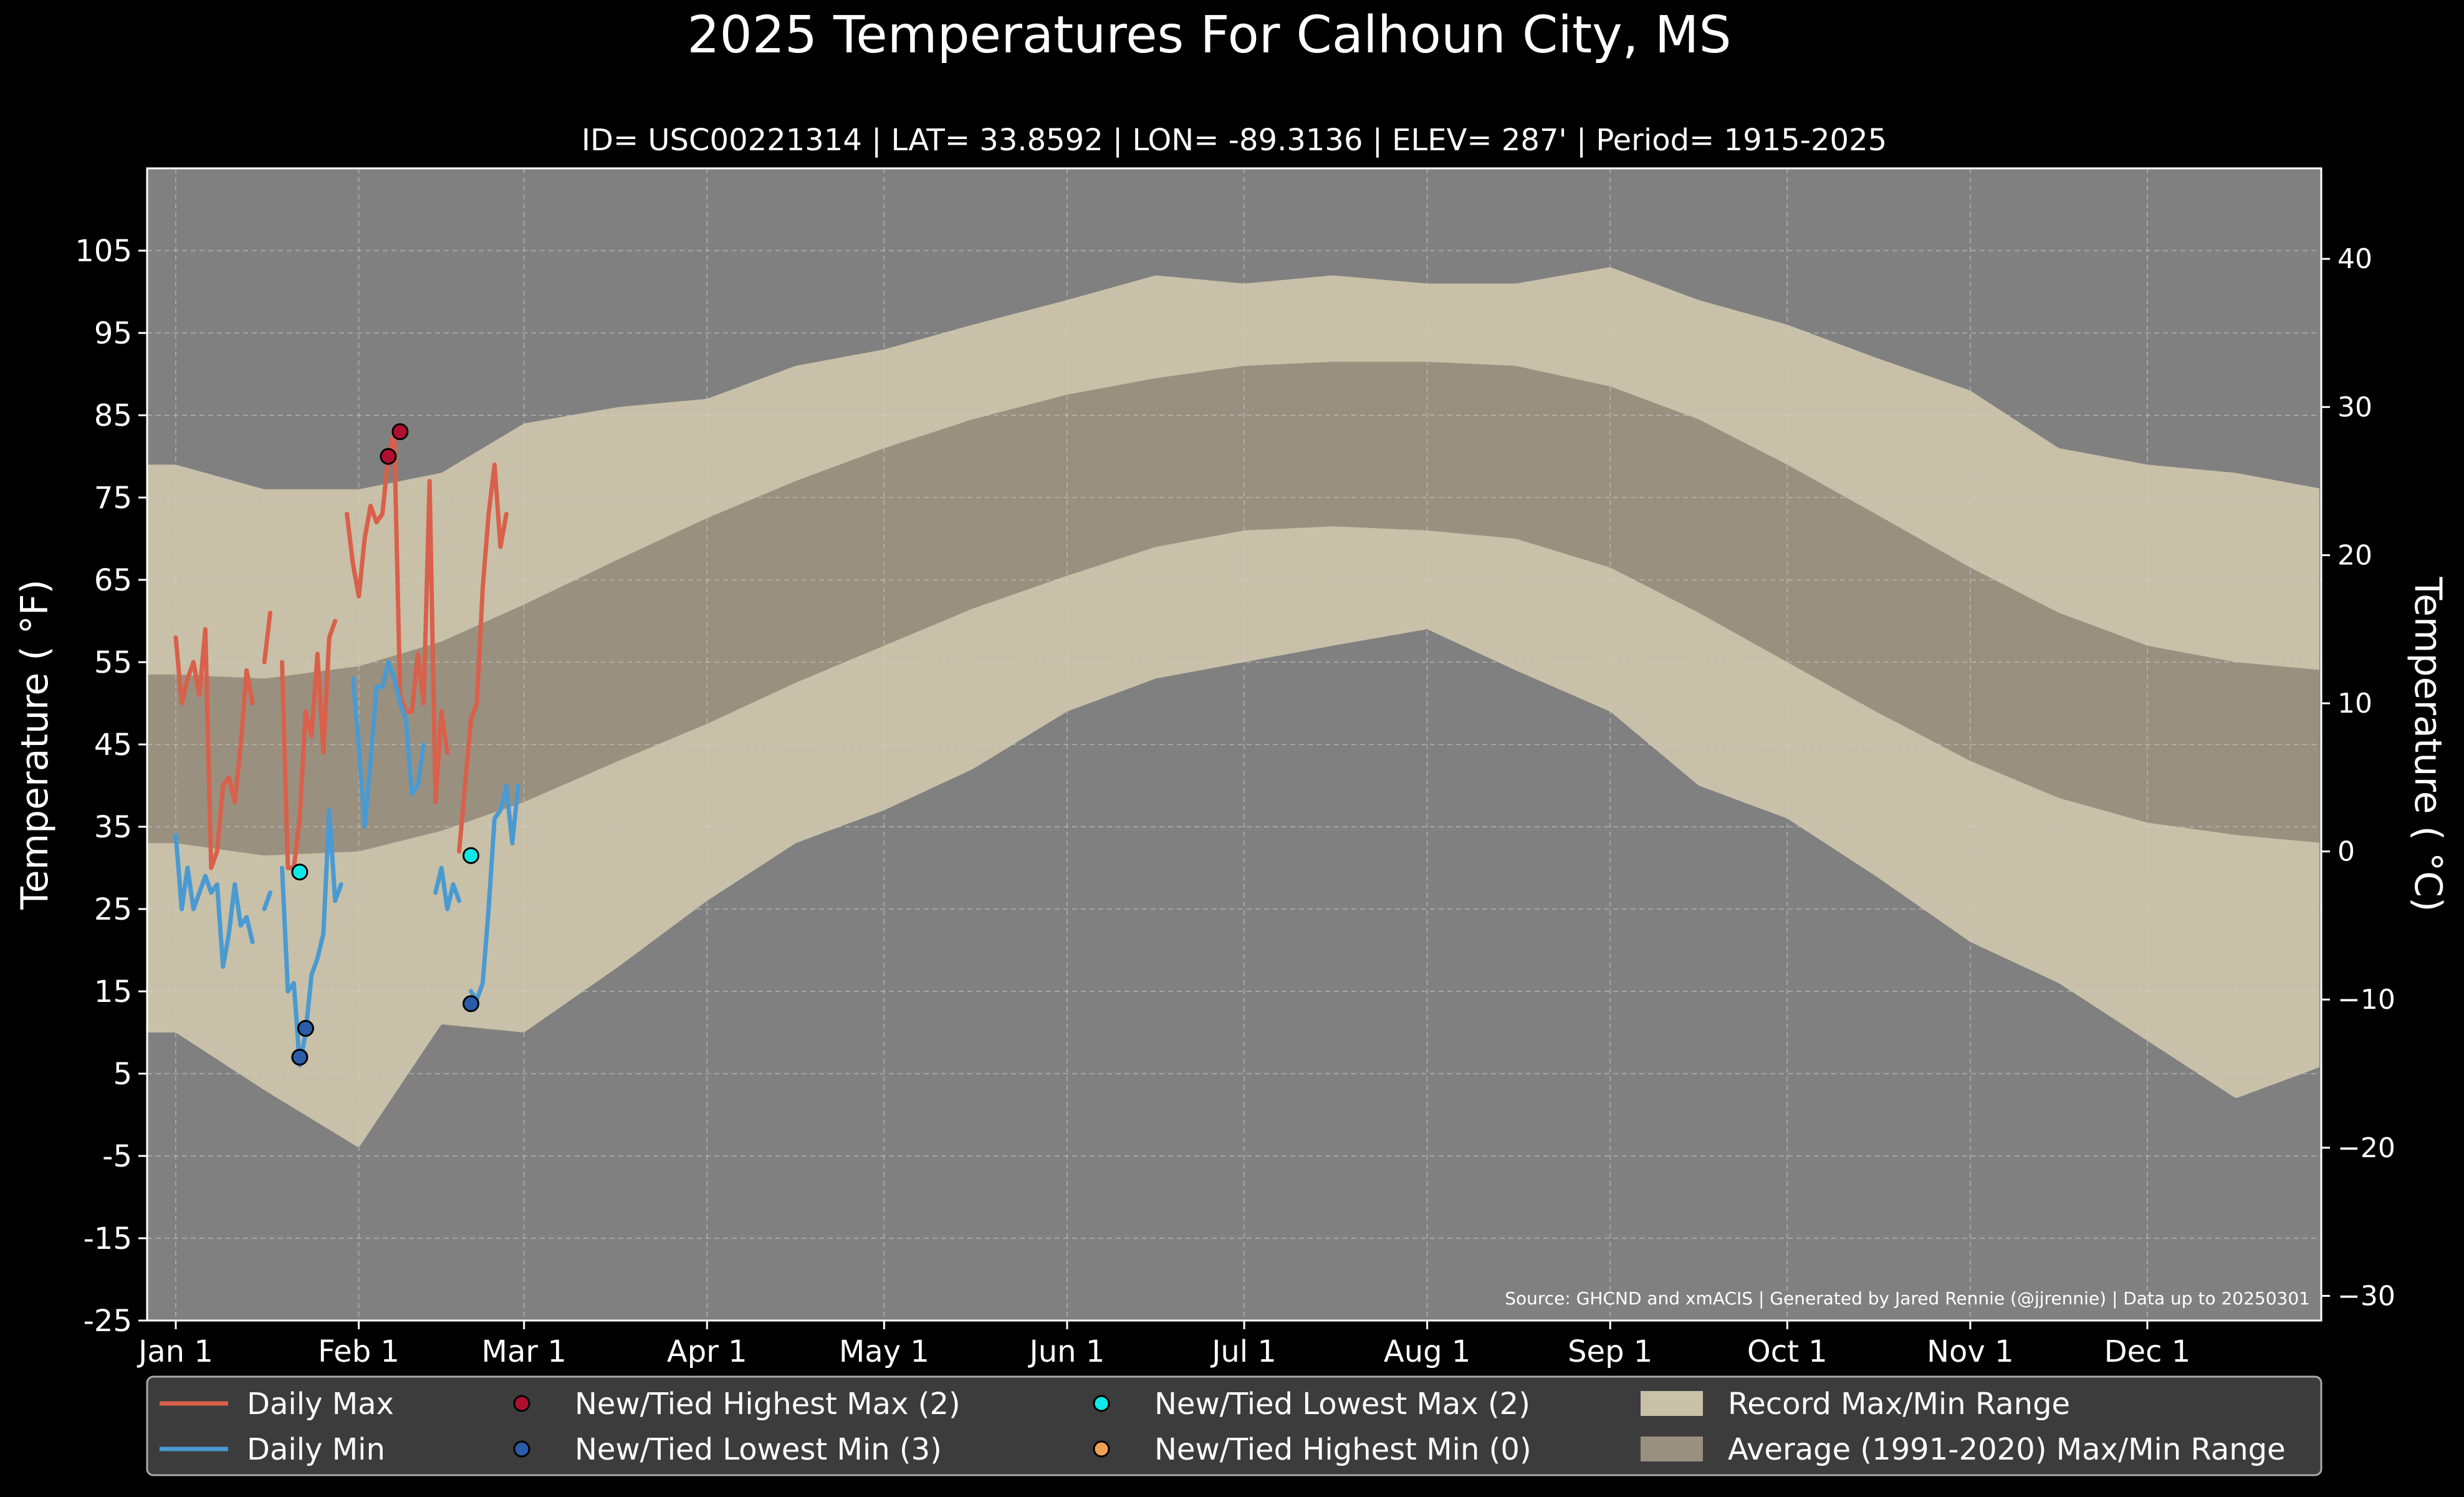 Image resolution: width=2464 pixels, height=1497 pixels. What do you see at coordinates (2147, 1351) in the screenshot?
I see `x-tick-label: Dec 1` at bounding box center [2147, 1351].